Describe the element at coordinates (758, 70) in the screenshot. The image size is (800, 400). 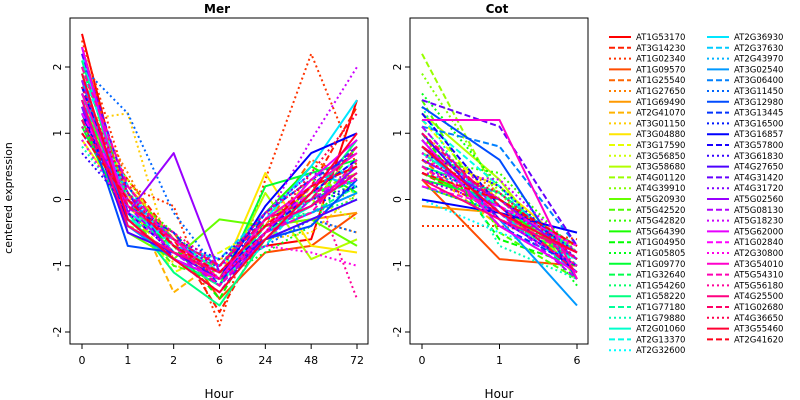
I see `legend-label-at3g02540: AT3G02540` at that location.